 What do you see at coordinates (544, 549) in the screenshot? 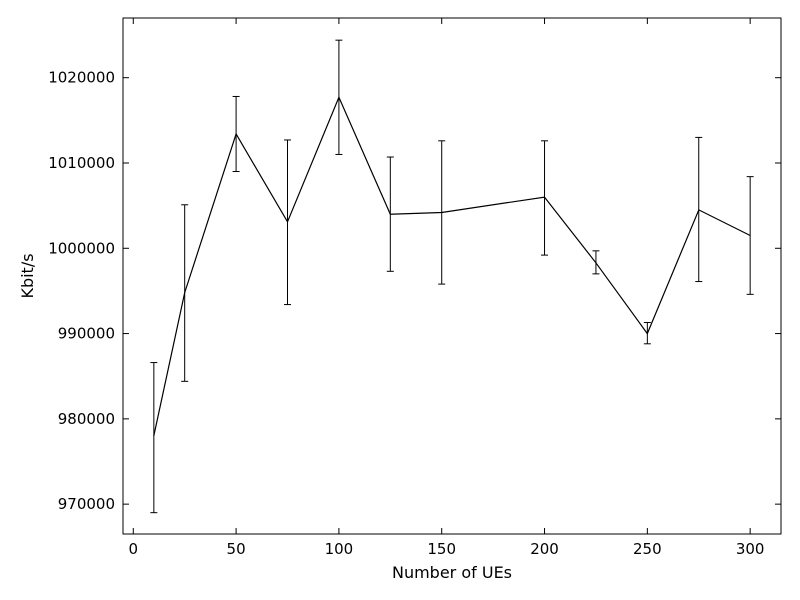
I see `x-tick-label: 200` at bounding box center [544, 549].